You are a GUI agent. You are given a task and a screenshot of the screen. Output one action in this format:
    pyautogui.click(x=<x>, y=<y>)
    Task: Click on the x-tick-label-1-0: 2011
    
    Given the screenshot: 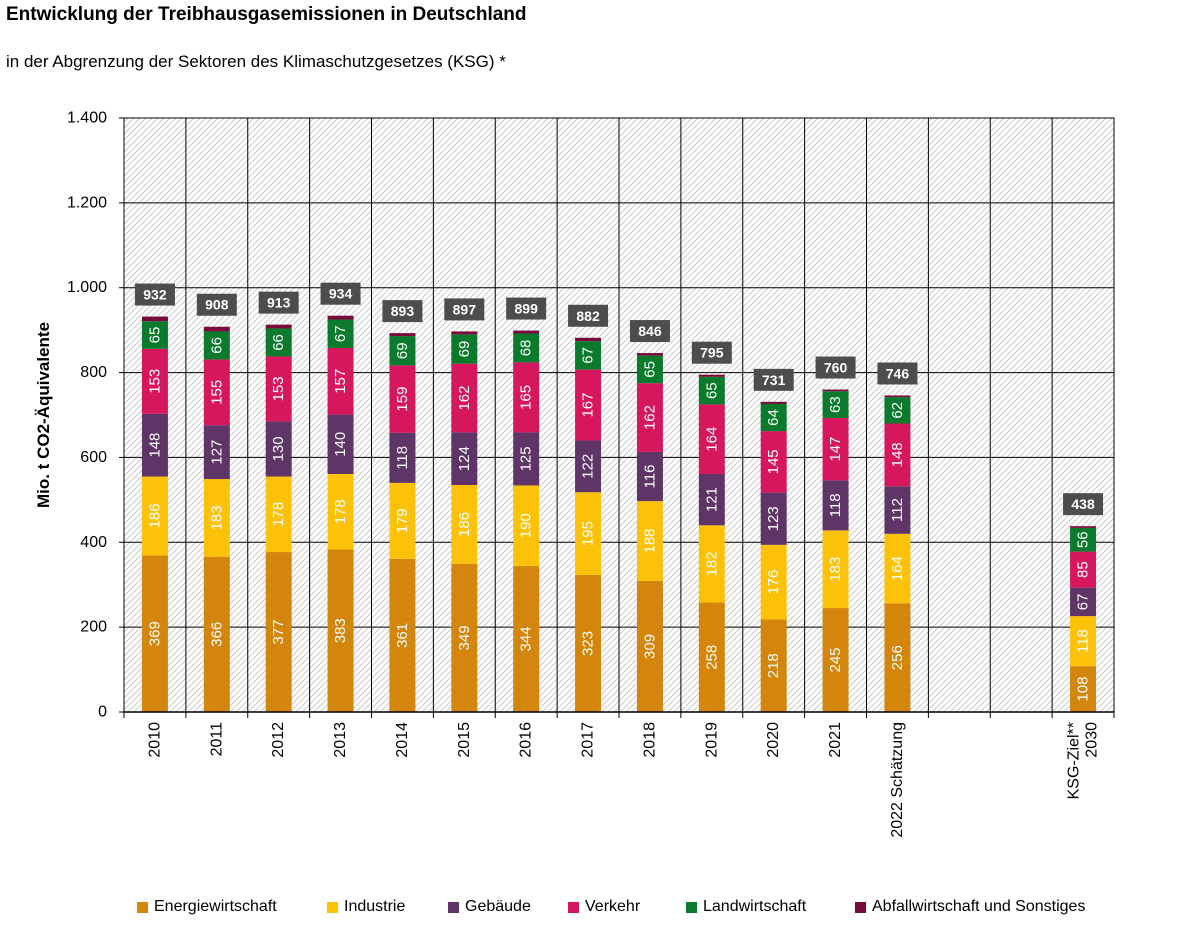 What is the action you would take?
    pyautogui.click(x=216, y=739)
    